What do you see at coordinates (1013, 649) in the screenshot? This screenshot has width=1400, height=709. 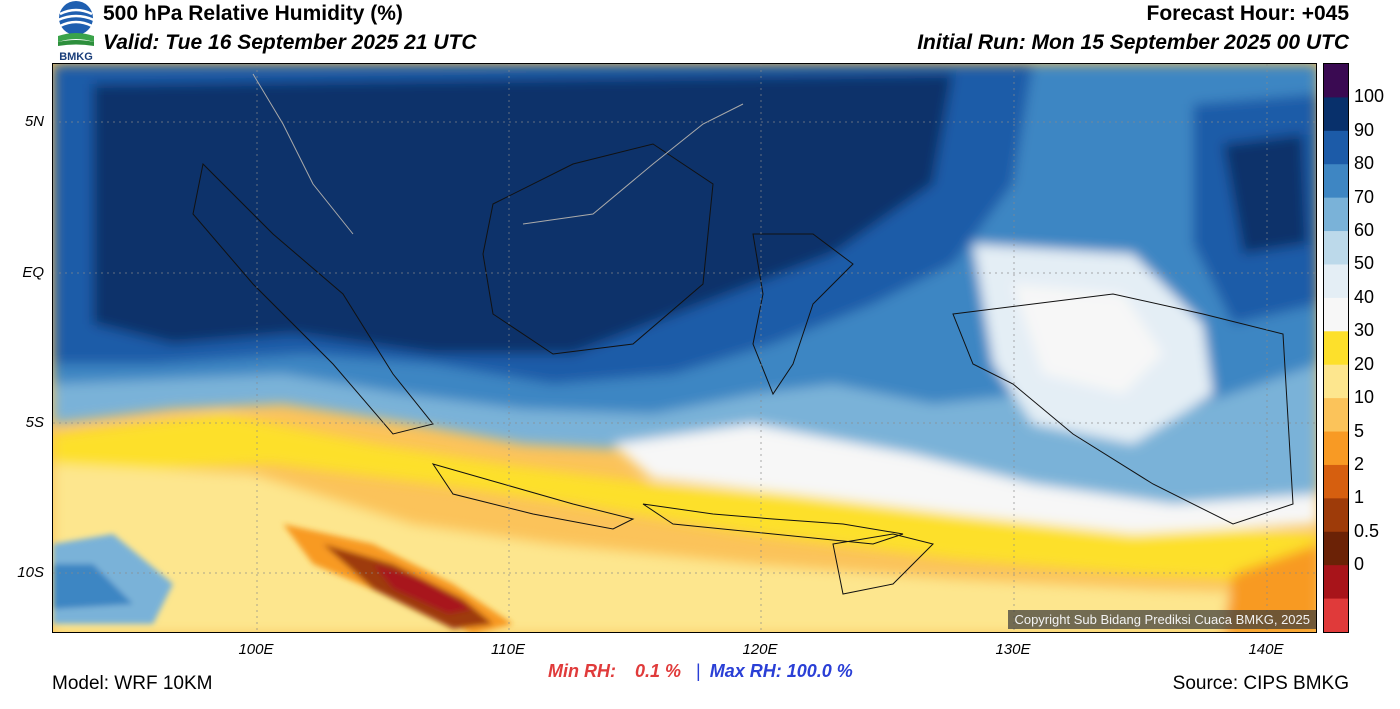 I see `lon-label-130e: 130E` at bounding box center [1013, 649].